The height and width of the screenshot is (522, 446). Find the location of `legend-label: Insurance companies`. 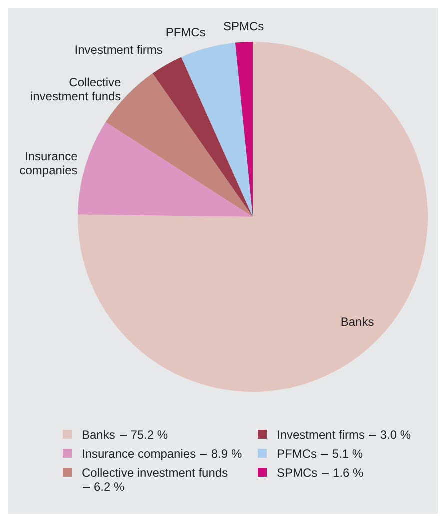

legend-label: Insurance companies is located at coordinates (139, 454).